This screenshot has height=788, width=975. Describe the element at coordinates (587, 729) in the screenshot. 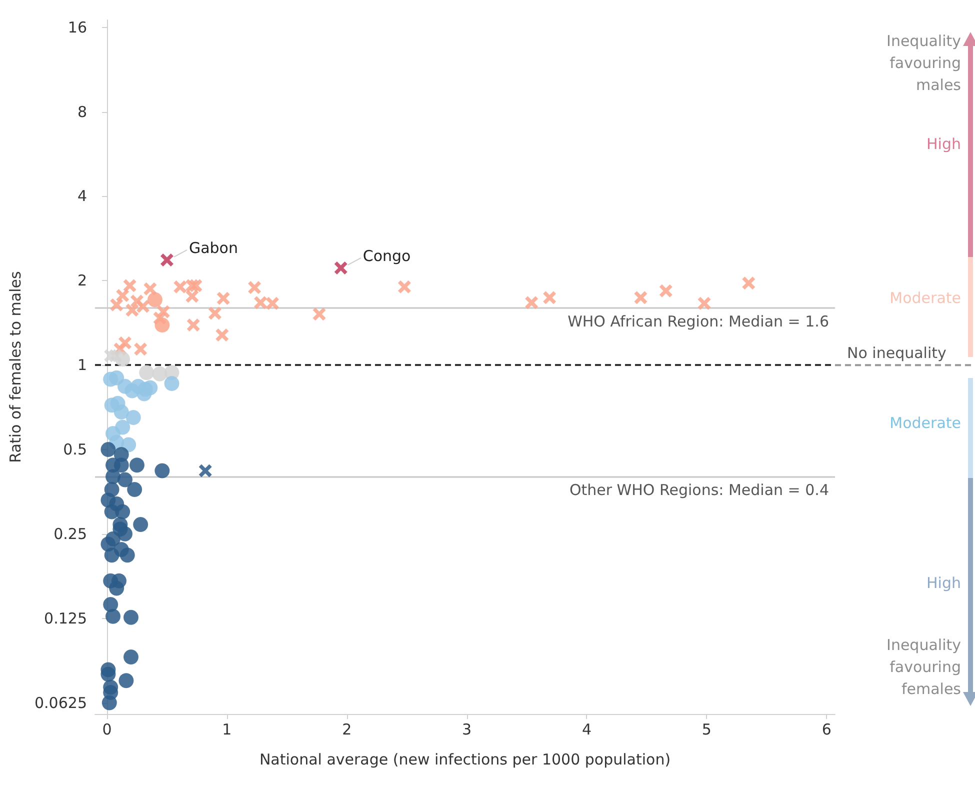

I see `x-tick-label: 4` at that location.